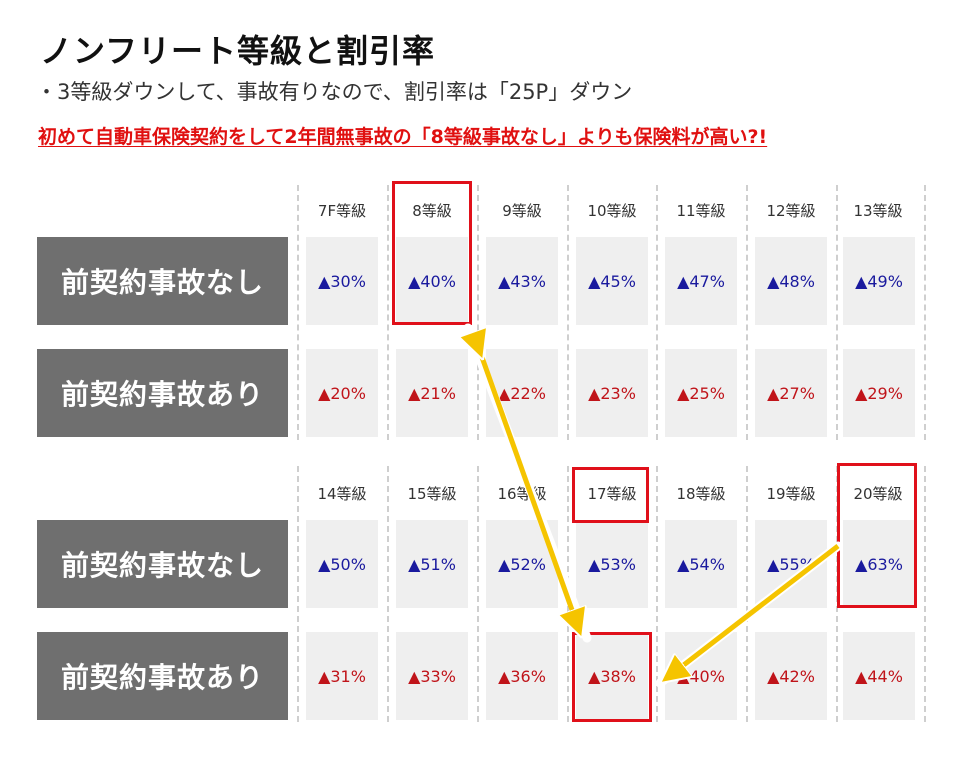  Describe the element at coordinates (522, 281) in the screenshot. I see `rate-cell: ▲43%` at that location.